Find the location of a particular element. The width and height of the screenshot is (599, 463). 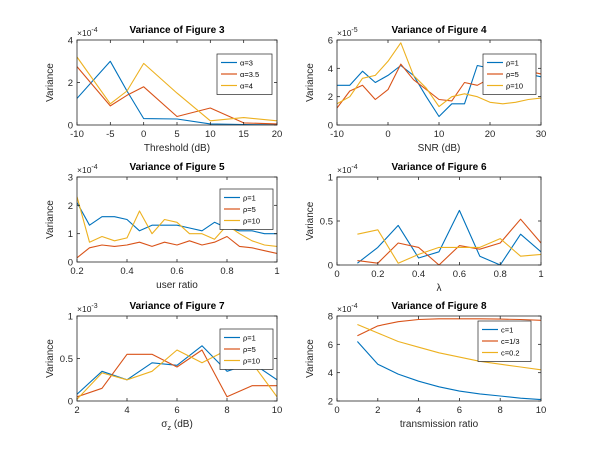

chart-title: Variance of Figure 3 is located at coordinates (176, 30).